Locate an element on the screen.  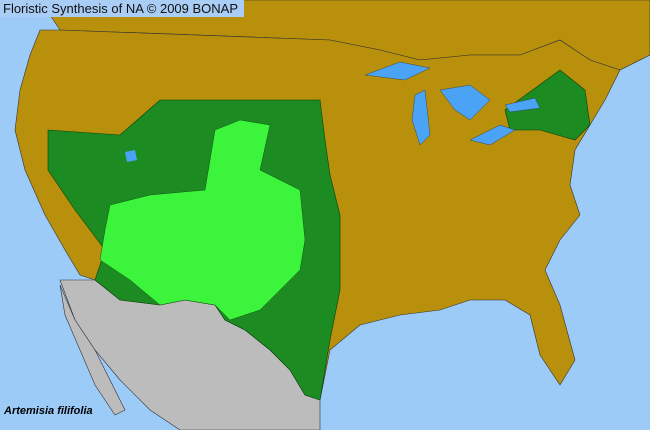
great-lakes is located at coordinates (452, 103).